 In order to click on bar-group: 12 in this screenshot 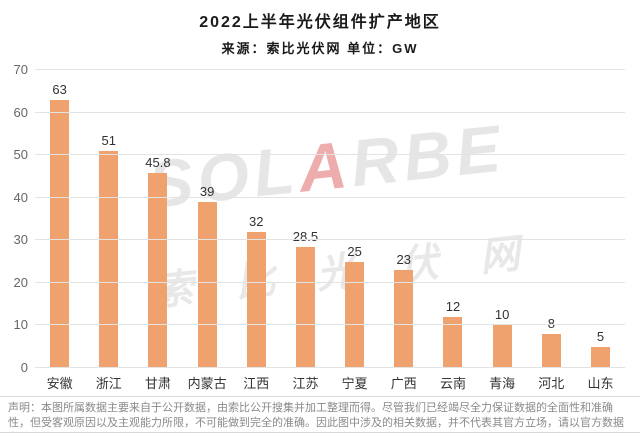, I will do `click(452, 219)`.